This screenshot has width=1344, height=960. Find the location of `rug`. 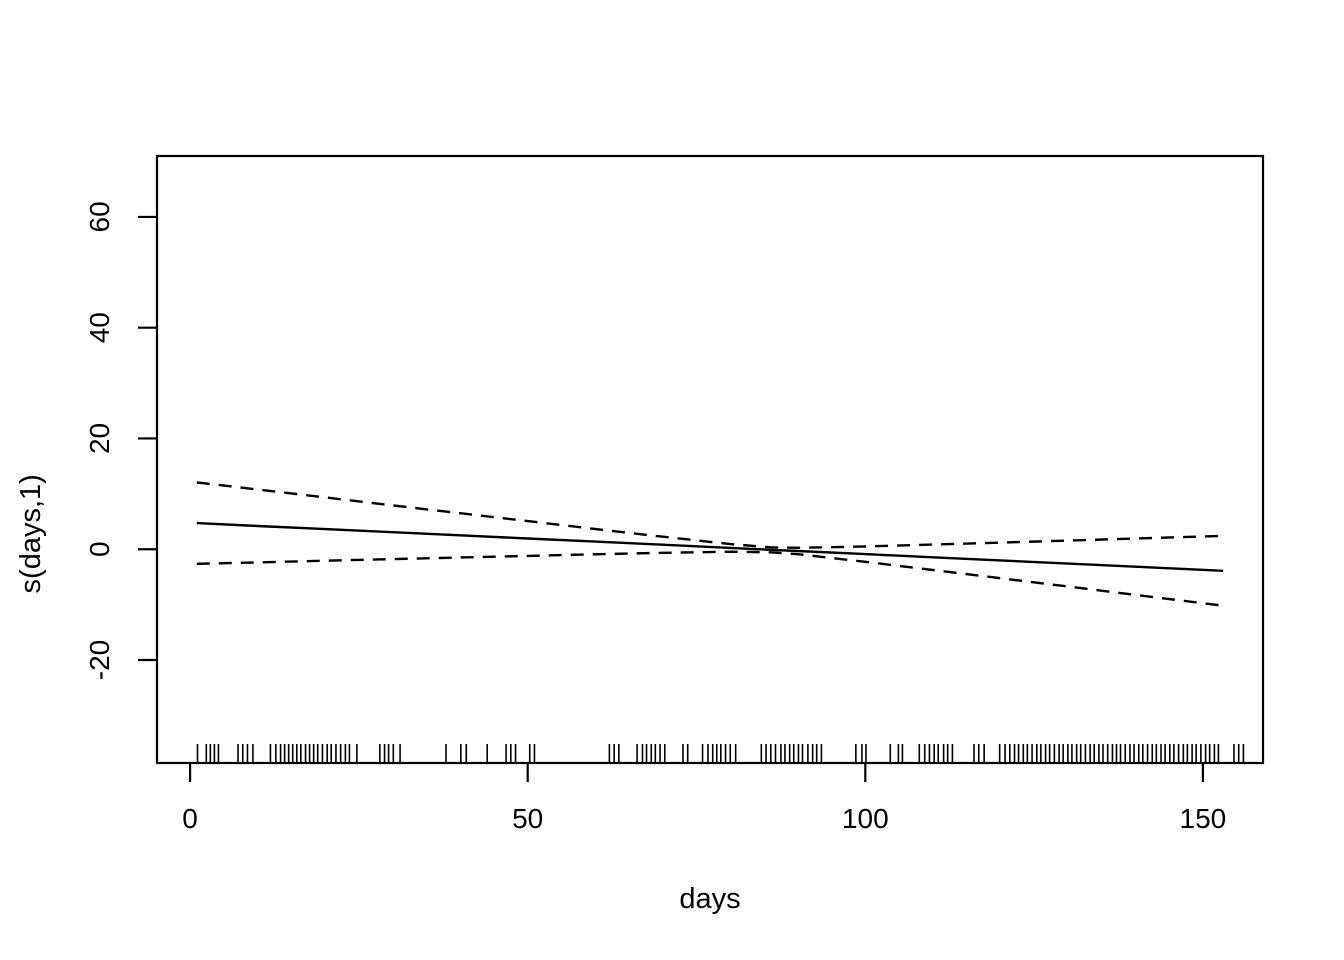

rug is located at coordinates (720, 753).